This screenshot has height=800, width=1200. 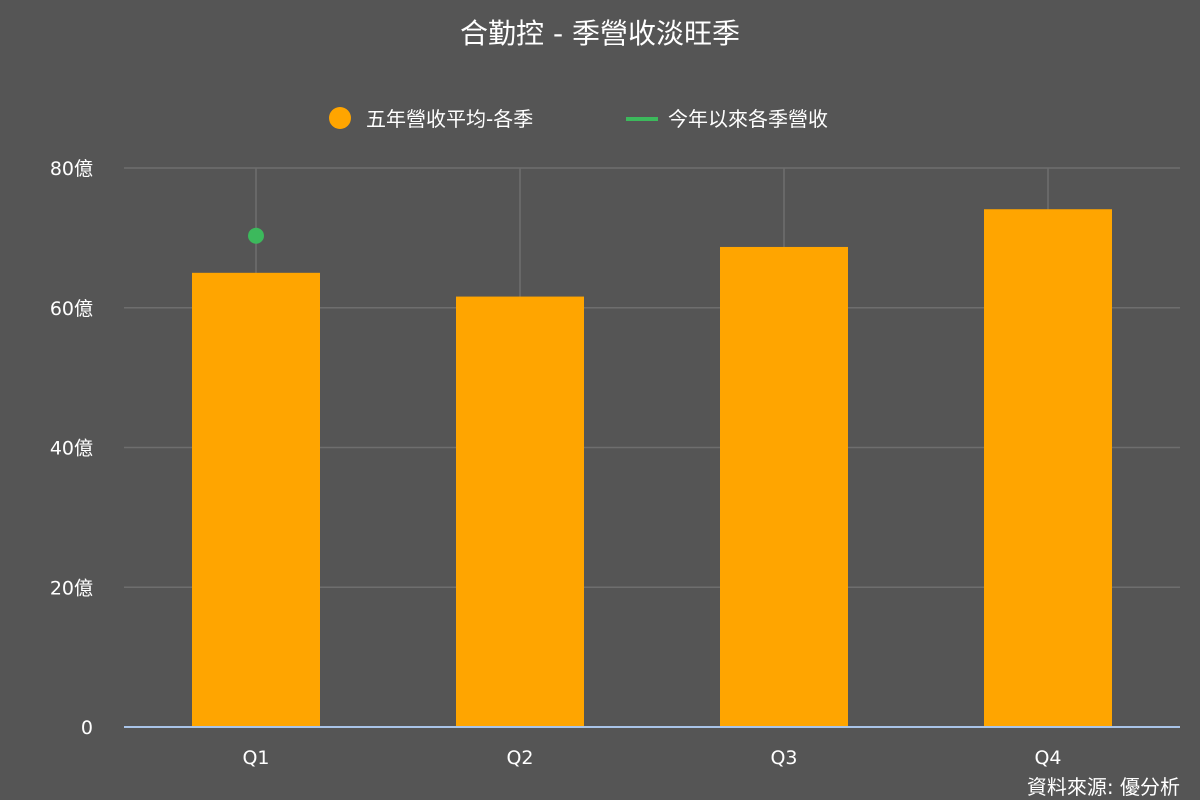 What do you see at coordinates (1048, 468) in the screenshot?
I see `bar-q4` at bounding box center [1048, 468].